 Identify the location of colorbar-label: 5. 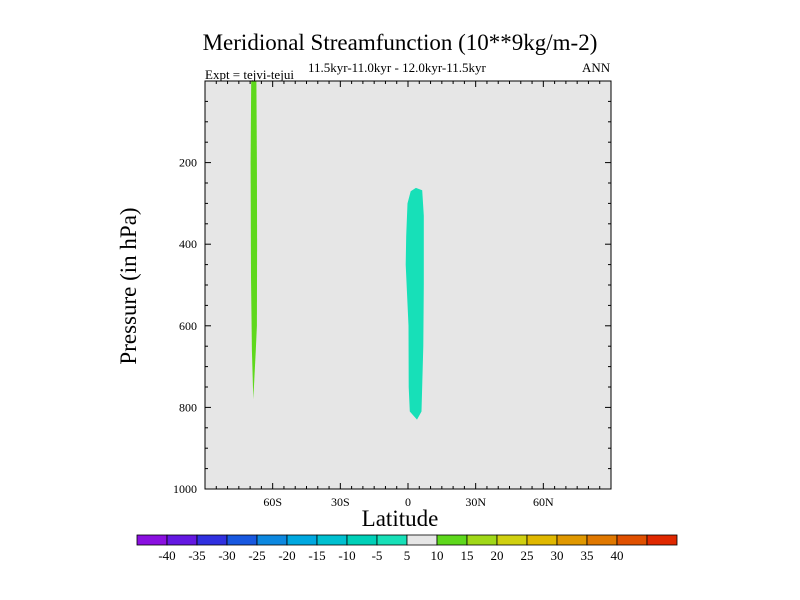
(407, 555).